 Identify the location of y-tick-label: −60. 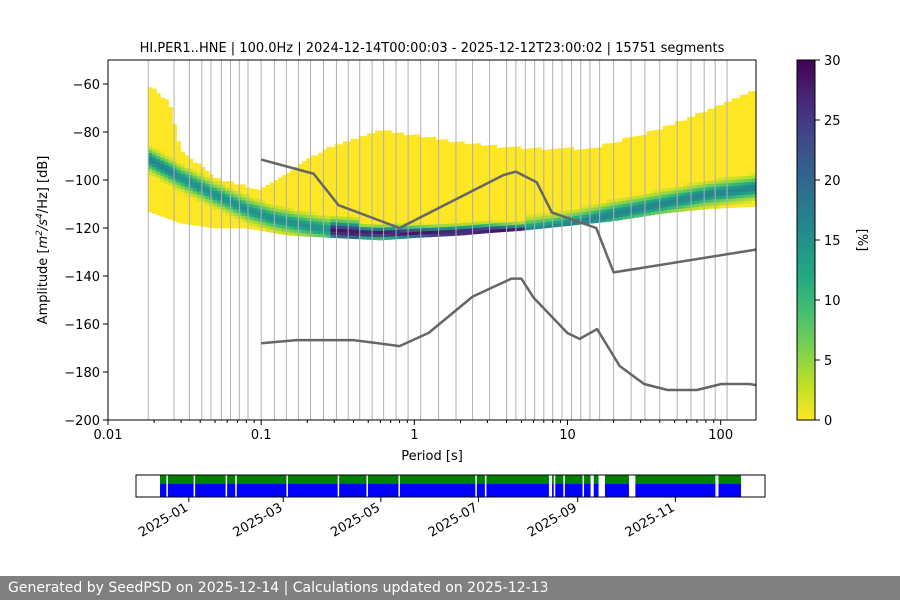
(86, 85).